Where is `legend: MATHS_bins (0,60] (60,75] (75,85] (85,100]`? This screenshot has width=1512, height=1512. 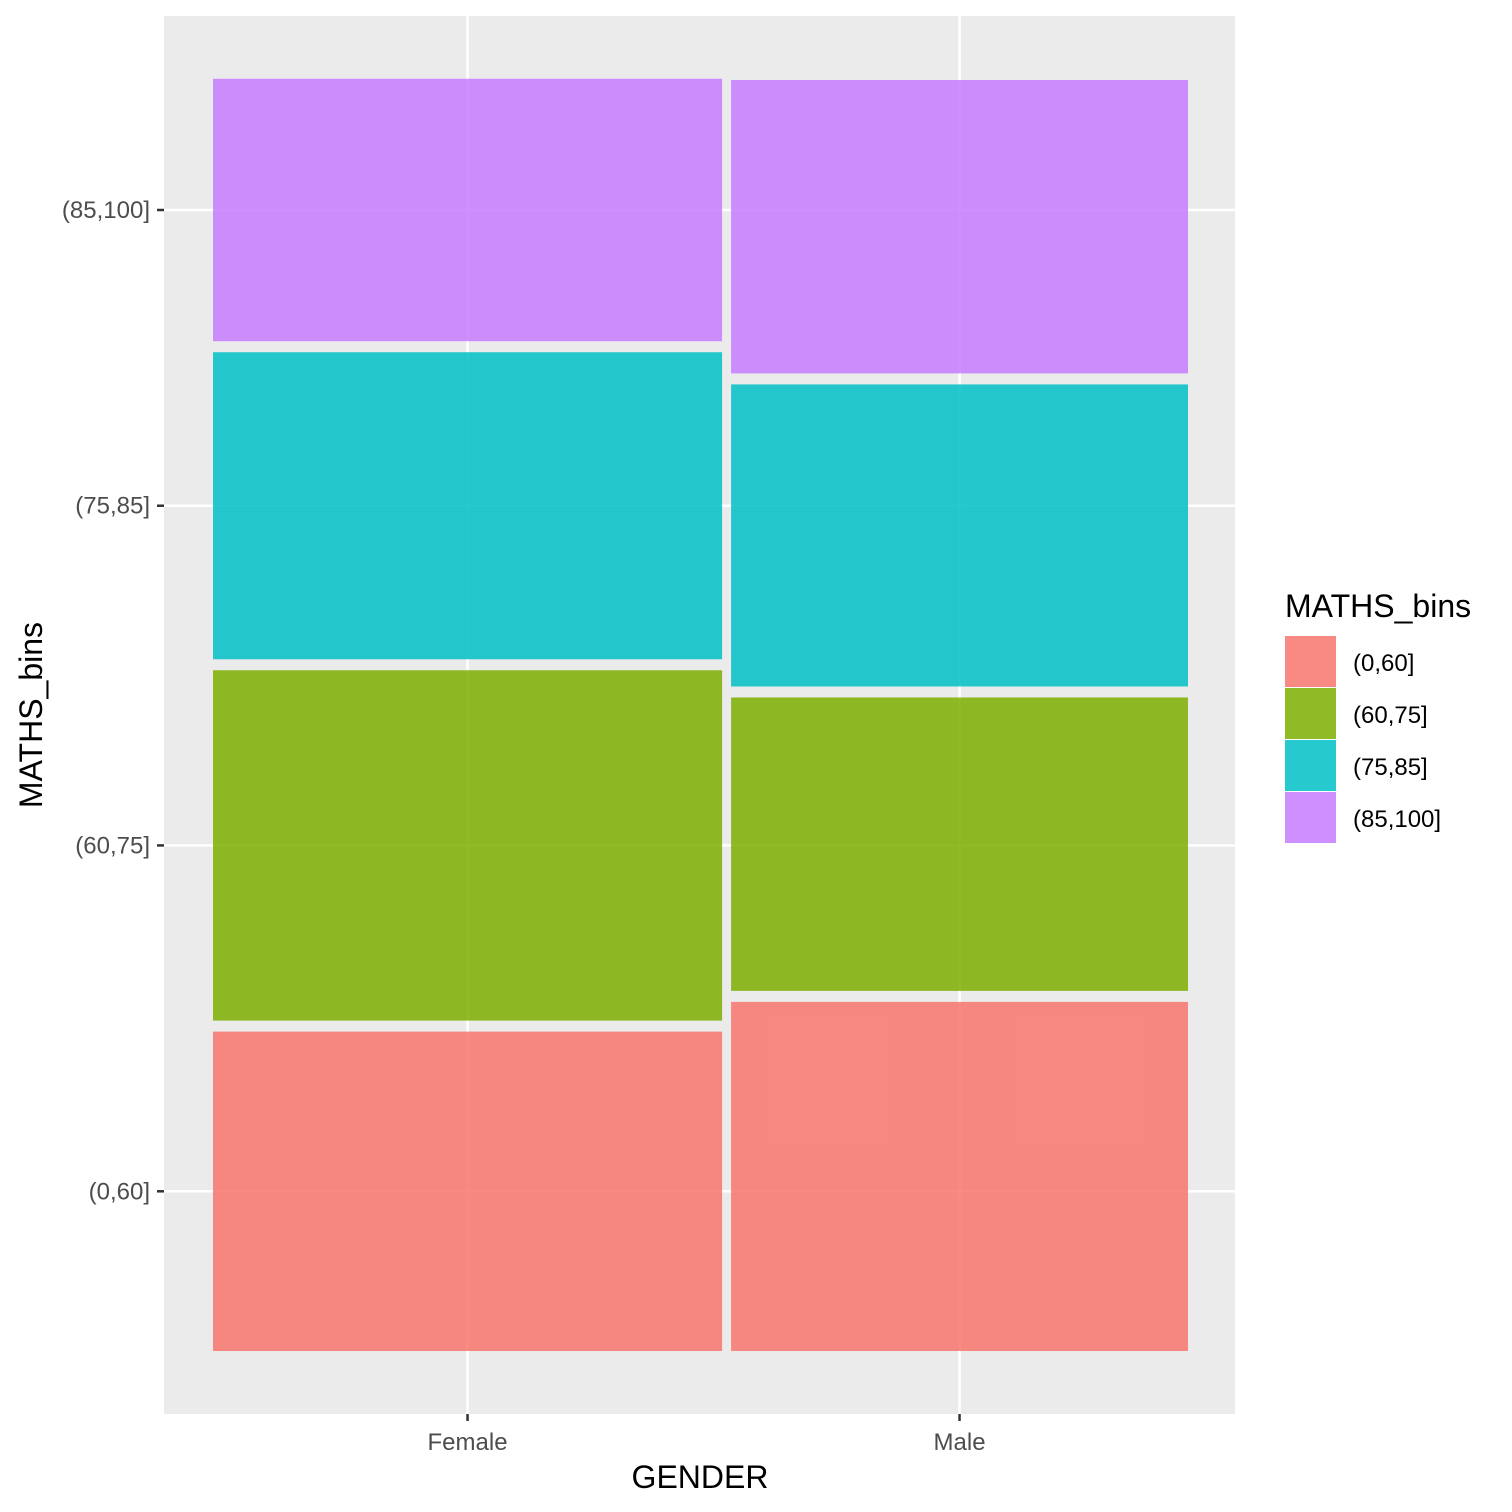 legend: MATHS_bins (0,60] (60,75] (75,85] (85,100] is located at coordinates (1378, 715).